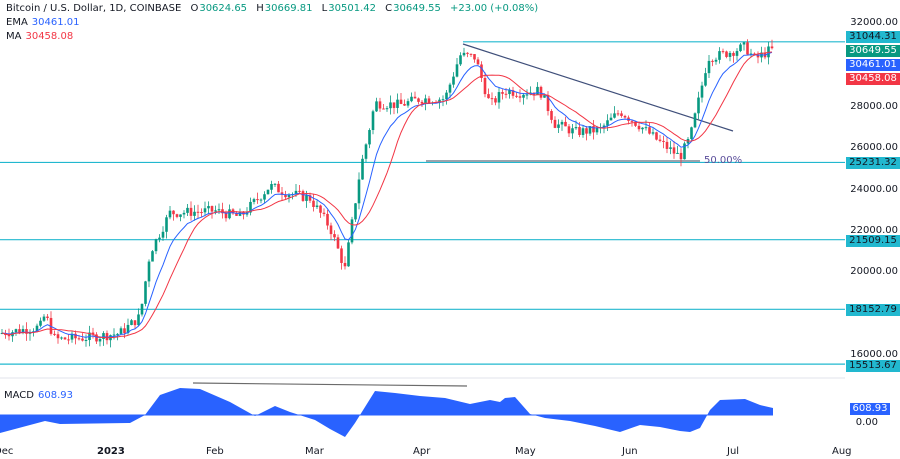 The width and height of the screenshot is (900, 459). What do you see at coordinates (272, 23) in the screenshot?
I see `ema-row: EMA 30461.01` at bounding box center [272, 23].